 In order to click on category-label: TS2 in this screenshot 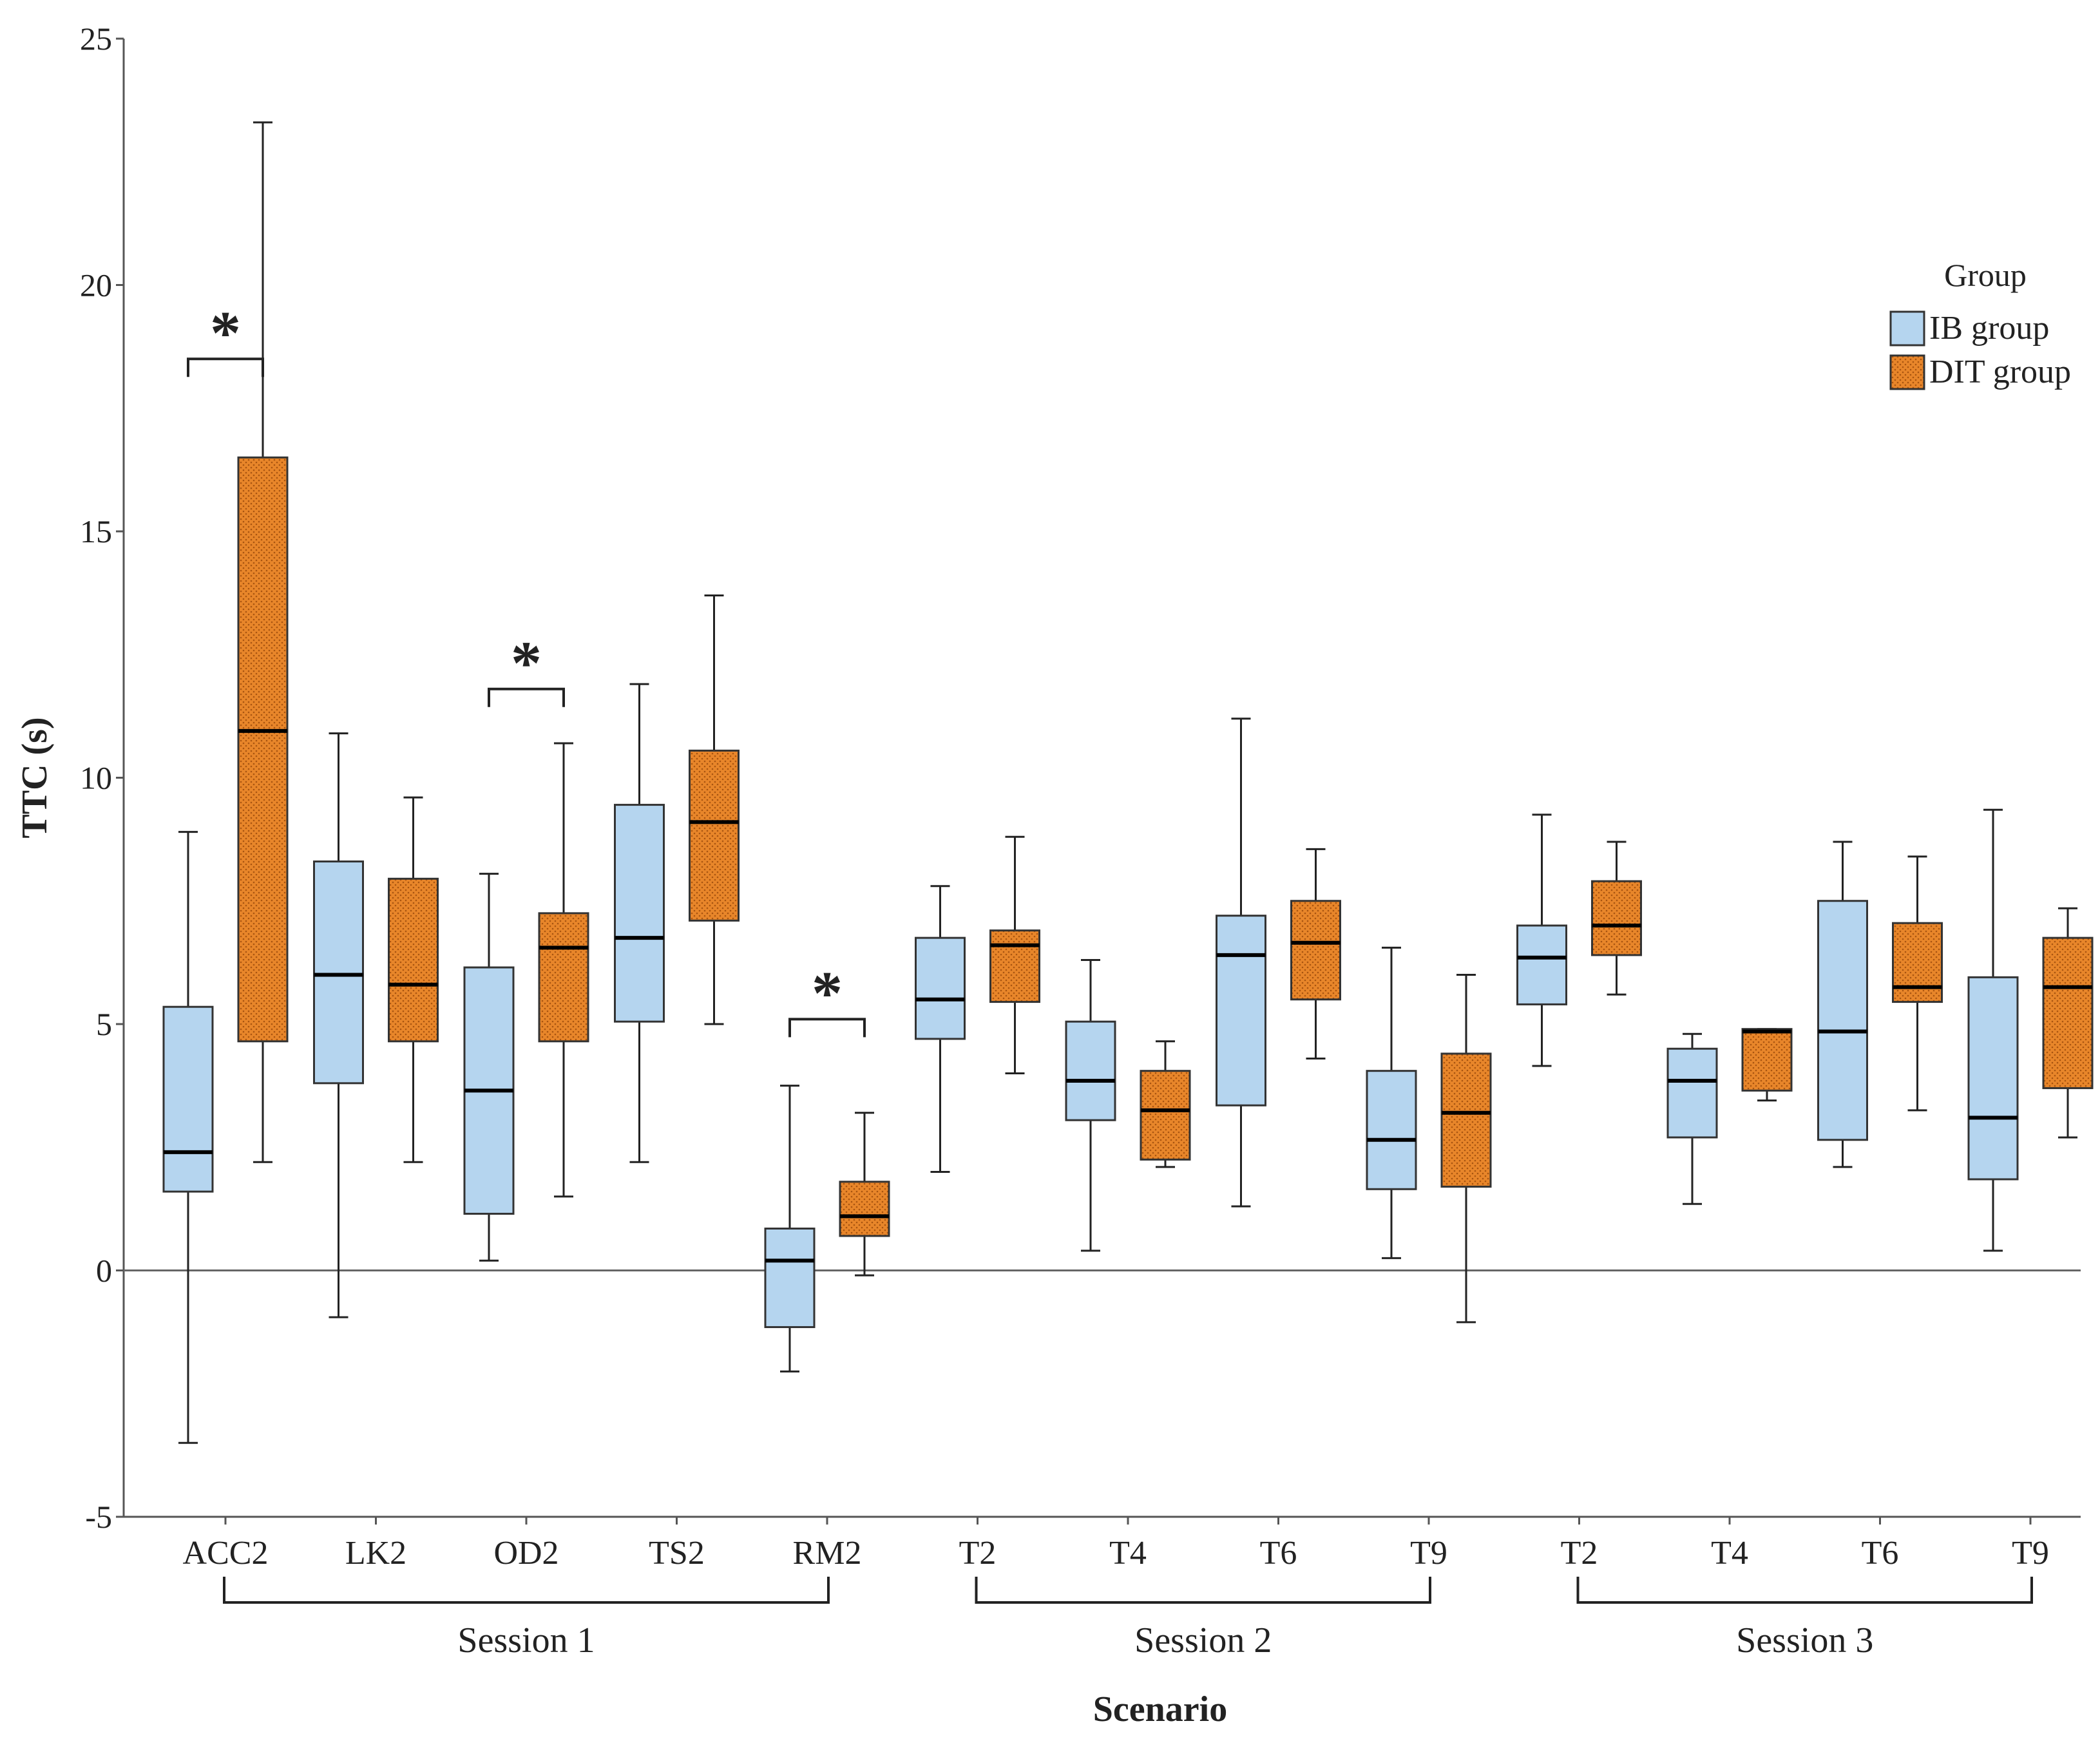, I will do `click(677, 1553)`.